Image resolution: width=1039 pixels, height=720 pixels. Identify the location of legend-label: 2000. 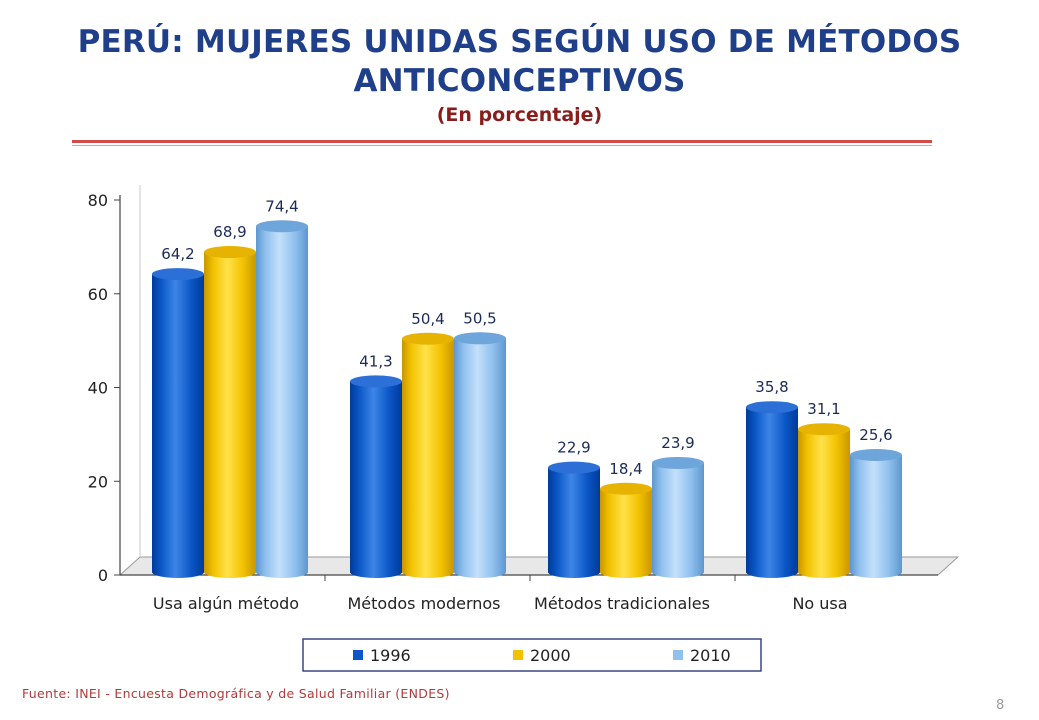
(550, 655).